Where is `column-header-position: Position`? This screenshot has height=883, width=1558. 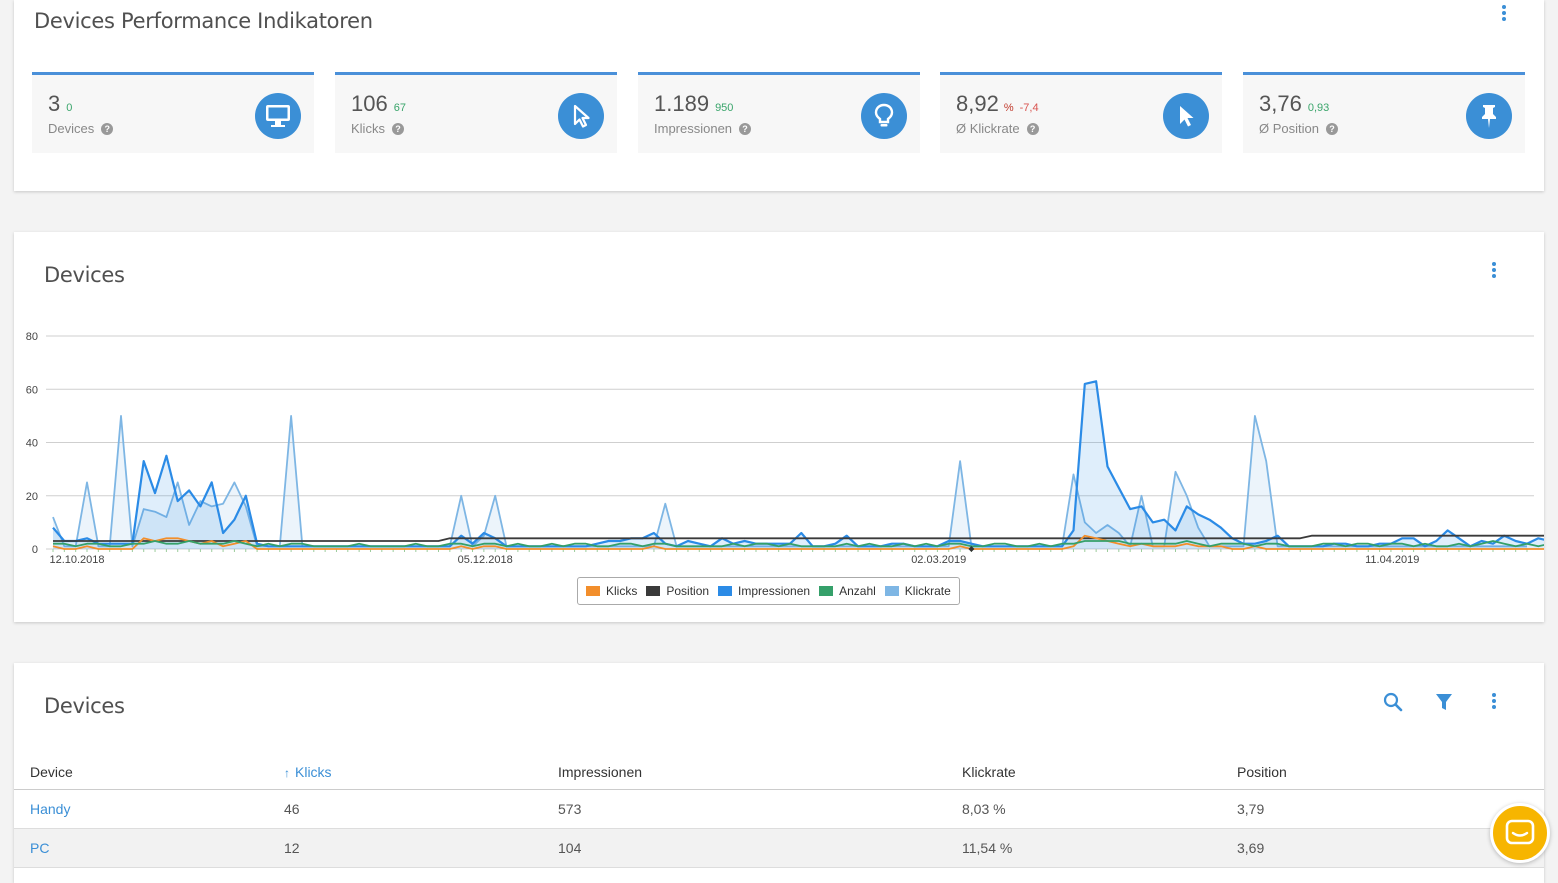
column-header-position: Position is located at coordinates (1390, 772).